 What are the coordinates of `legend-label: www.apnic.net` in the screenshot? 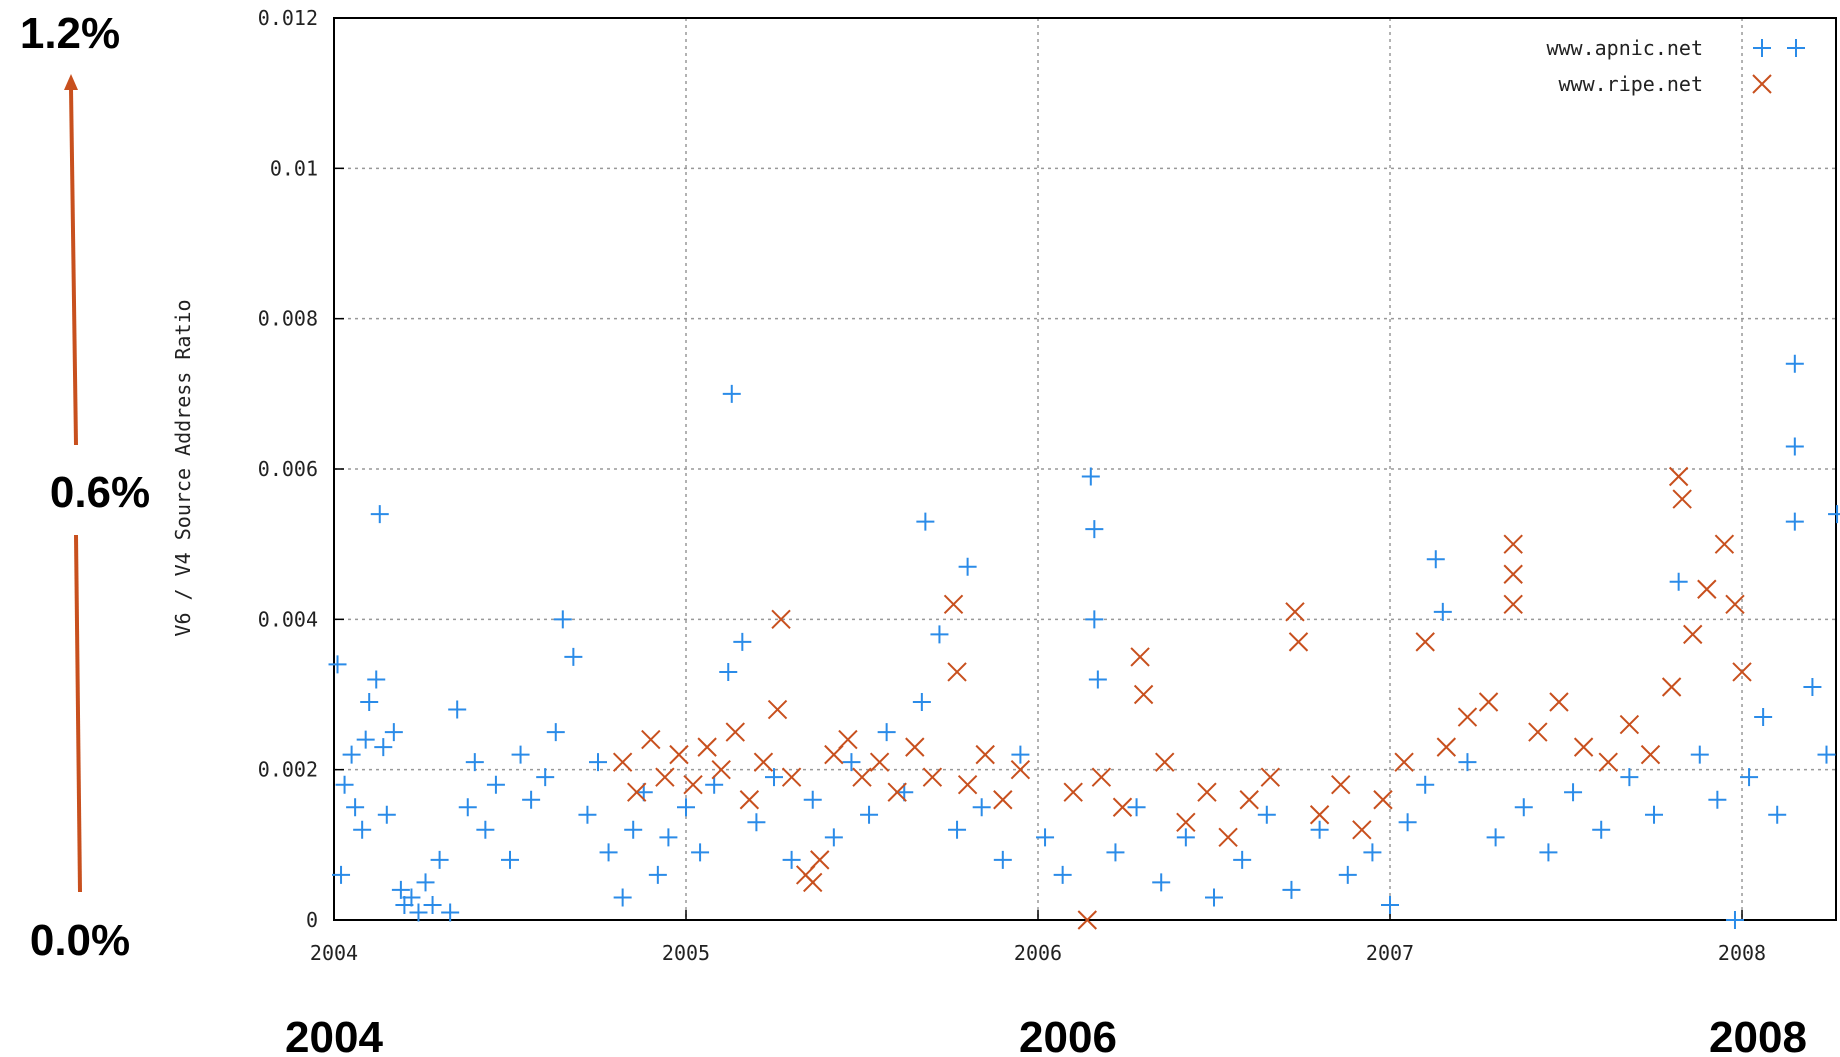 It's located at (1624, 48).